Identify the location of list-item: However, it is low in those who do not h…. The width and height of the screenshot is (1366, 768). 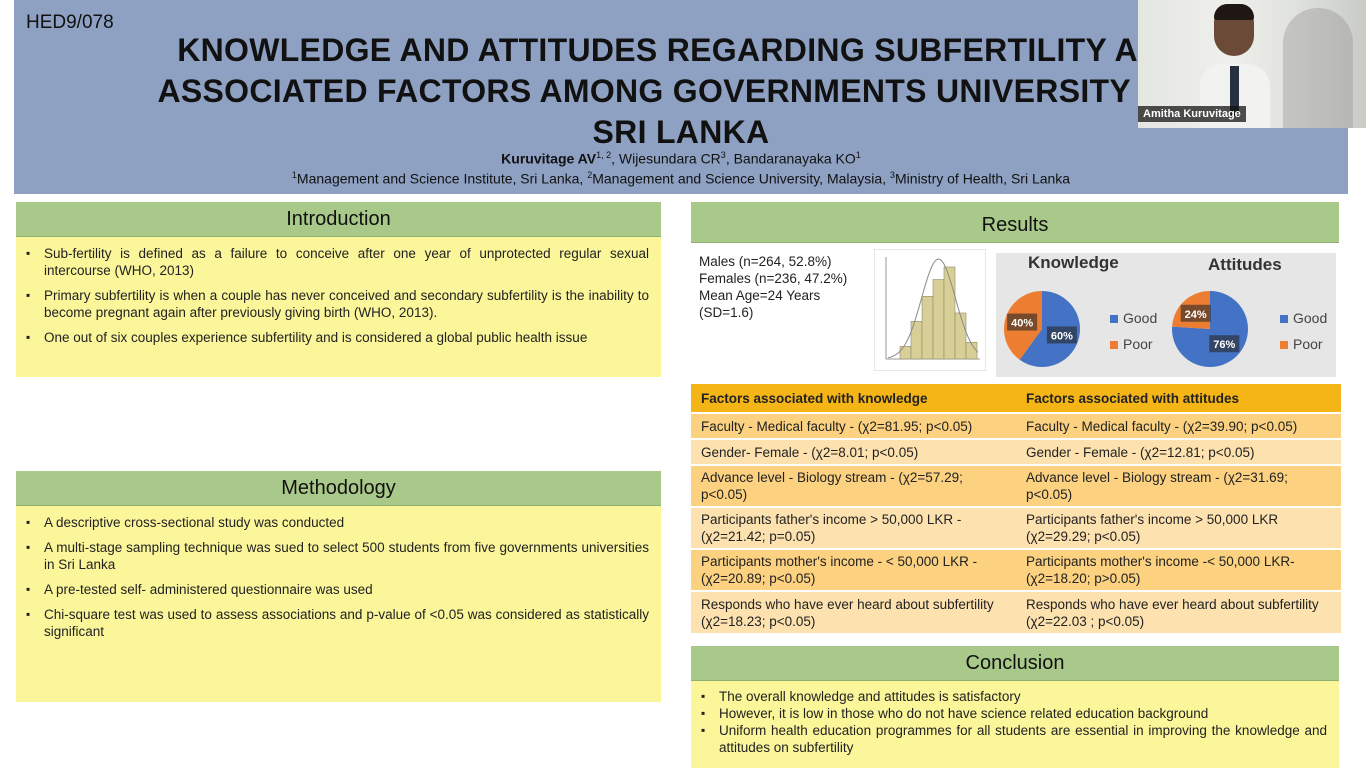
(1014, 713).